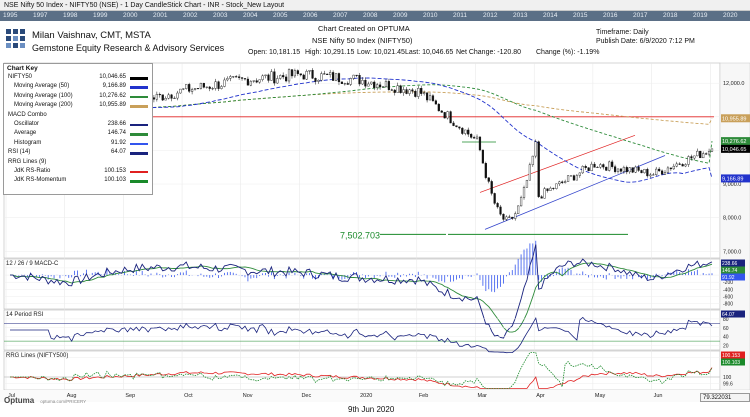 The width and height of the screenshot is (750, 417). I want to click on timeline-year: 2009, so click(400, 15).